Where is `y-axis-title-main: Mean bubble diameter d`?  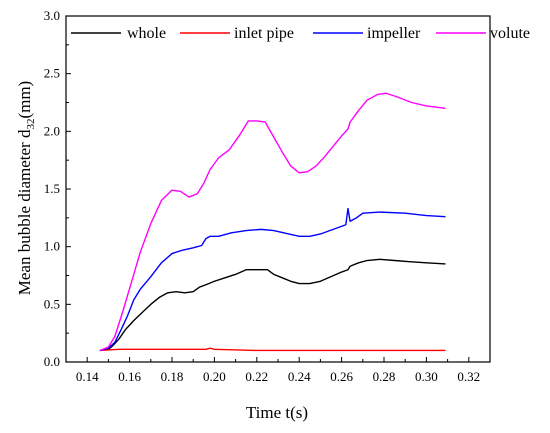 y-axis-title-main: Mean bubble diameter d is located at coordinates (24, 212).